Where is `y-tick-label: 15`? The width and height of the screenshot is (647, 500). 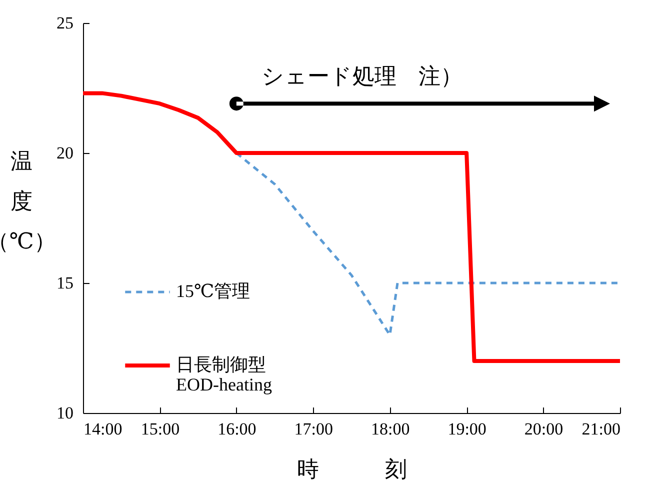
y-tick-label: 15 is located at coordinates (65, 283).